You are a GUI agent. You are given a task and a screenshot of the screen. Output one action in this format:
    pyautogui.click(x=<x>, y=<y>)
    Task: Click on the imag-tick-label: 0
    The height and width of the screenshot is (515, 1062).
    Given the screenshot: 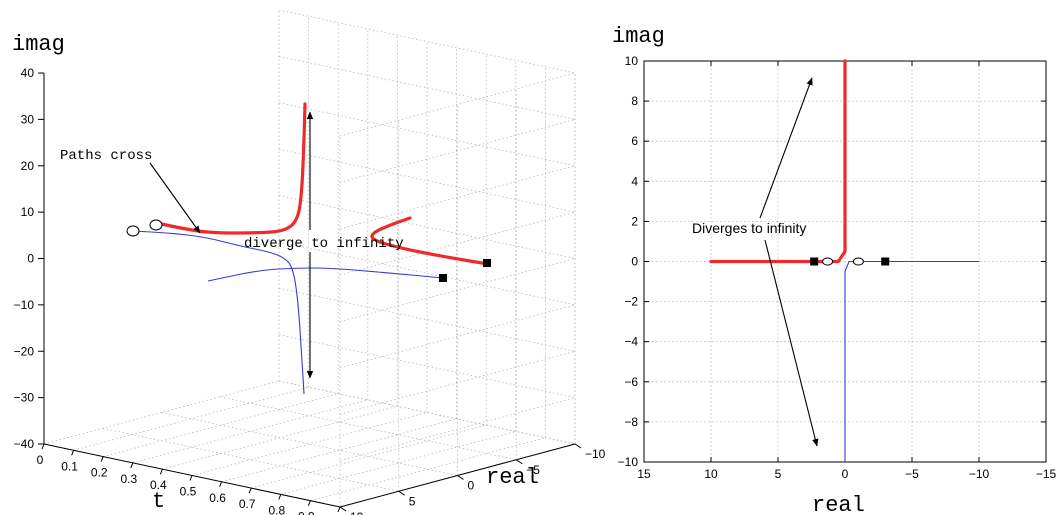 What is the action you would take?
    pyautogui.click(x=30, y=259)
    